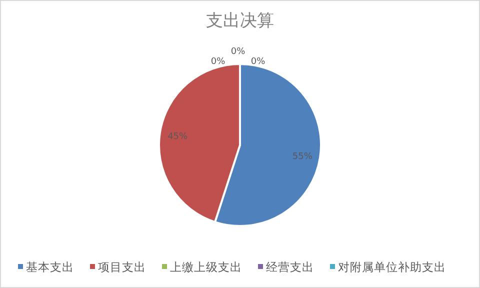 This screenshot has height=288, width=480. Describe the element at coordinates (290, 267) in the screenshot. I see `legend-label: 经营支出` at that location.